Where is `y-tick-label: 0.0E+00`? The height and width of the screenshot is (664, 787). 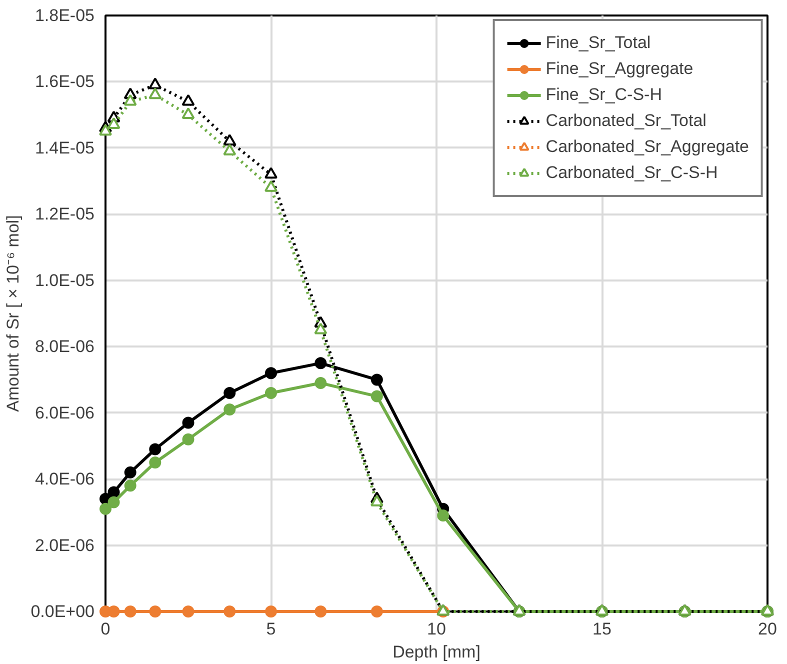
y-tick-label: 0.0E+00 is located at coordinates (62, 611).